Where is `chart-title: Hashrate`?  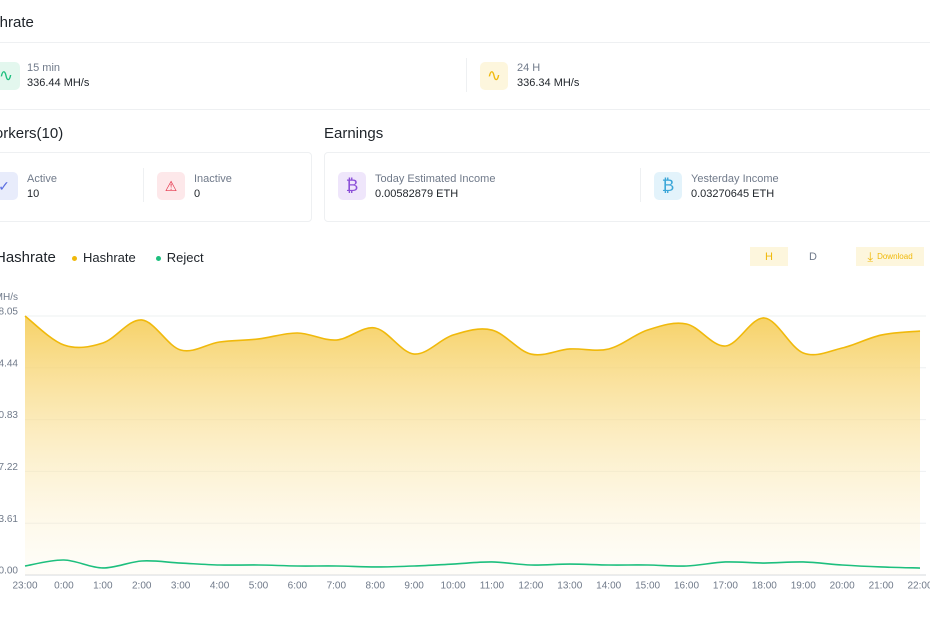 chart-title: Hashrate is located at coordinates (28, 257).